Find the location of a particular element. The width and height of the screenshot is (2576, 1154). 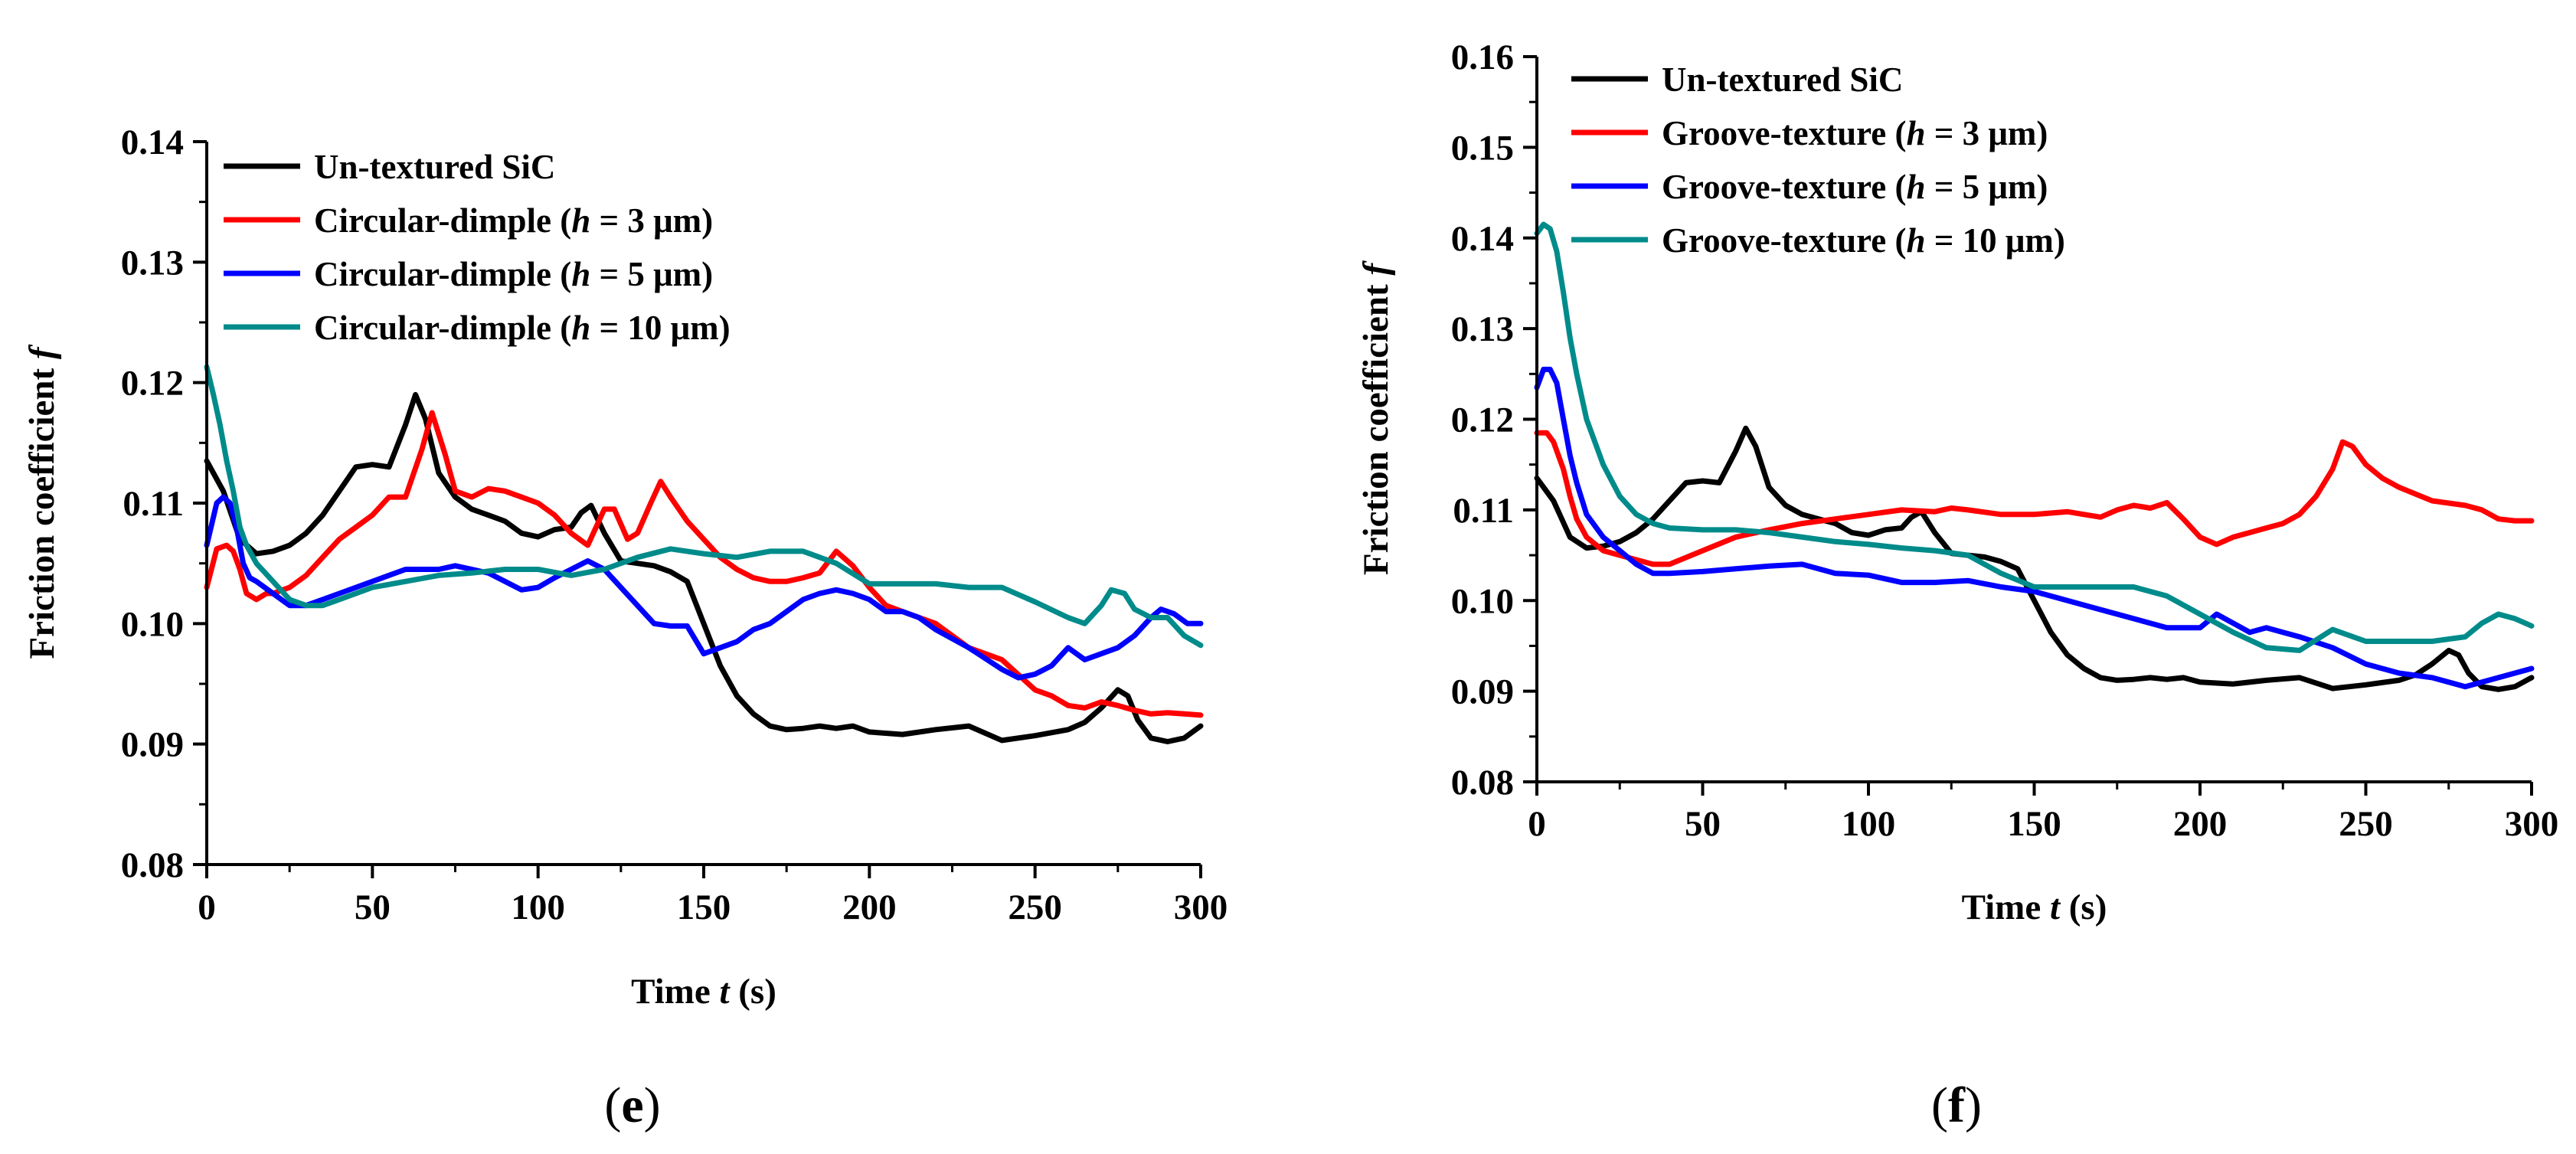

panel-label: (e) is located at coordinates (632, 1105).